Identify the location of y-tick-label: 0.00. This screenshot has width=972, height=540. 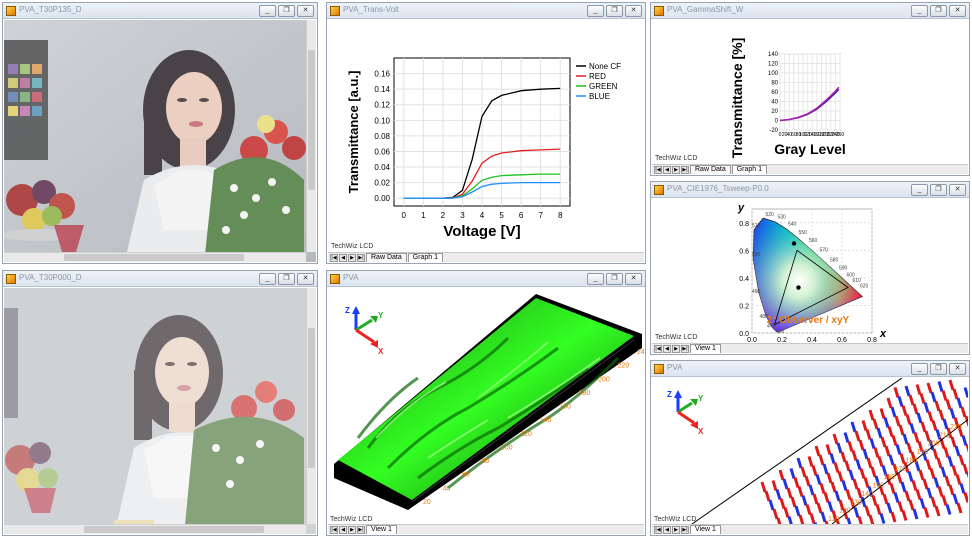
(382, 198).